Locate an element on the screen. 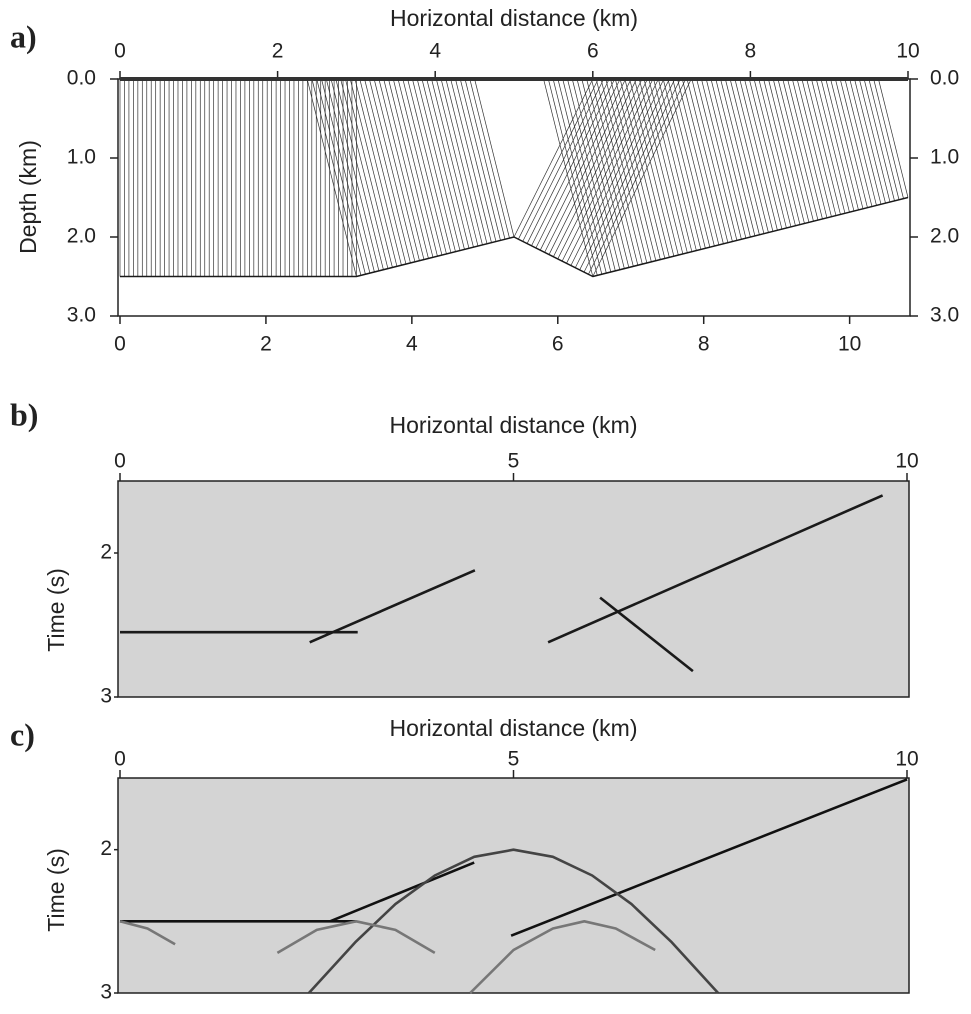 Image resolution: width=971 pixels, height=1014 pixels. x-tick-label: 6 is located at coordinates (593, 51).